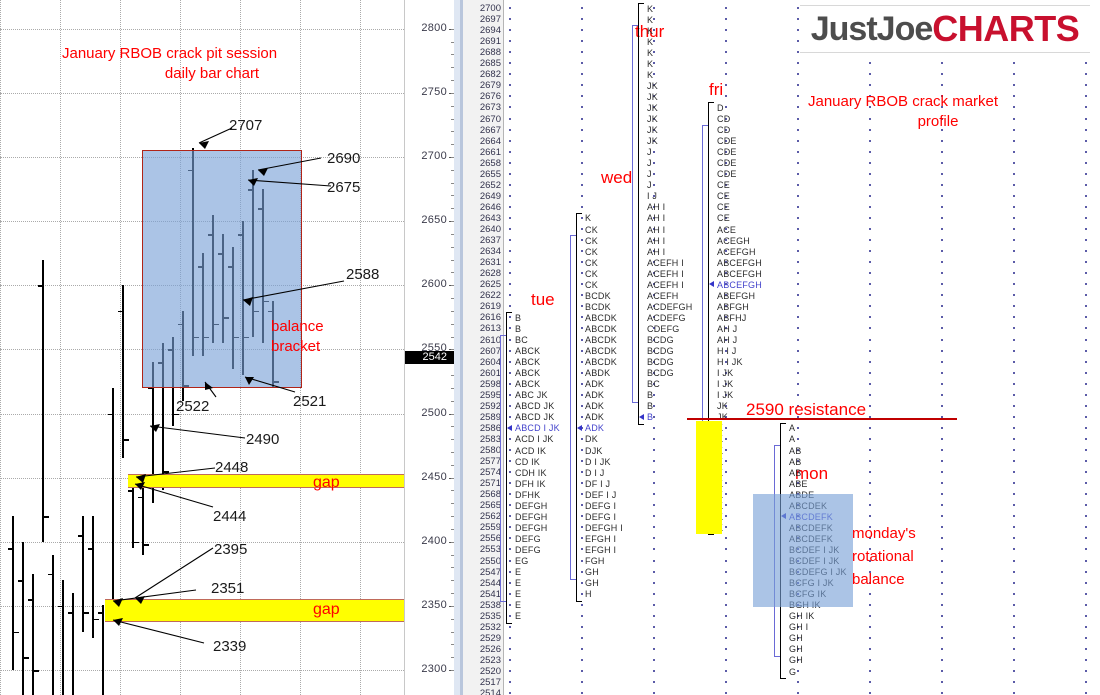 The width and height of the screenshot is (1100, 695). I want to click on ohlc-bar, so click(63, 637).